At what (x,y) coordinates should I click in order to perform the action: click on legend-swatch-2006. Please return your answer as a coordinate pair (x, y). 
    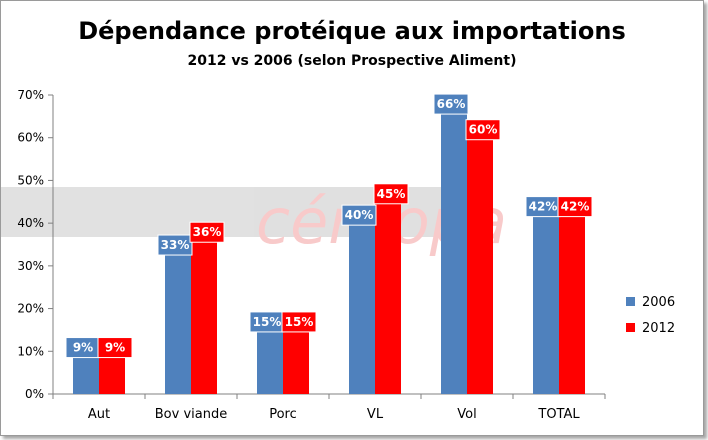
    Looking at the image, I should click on (630, 301).